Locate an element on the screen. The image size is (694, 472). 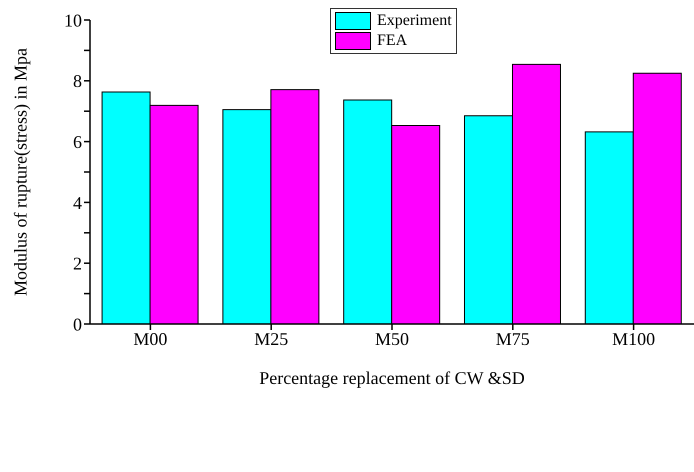
x-tick-label: M25 is located at coordinates (271, 338).